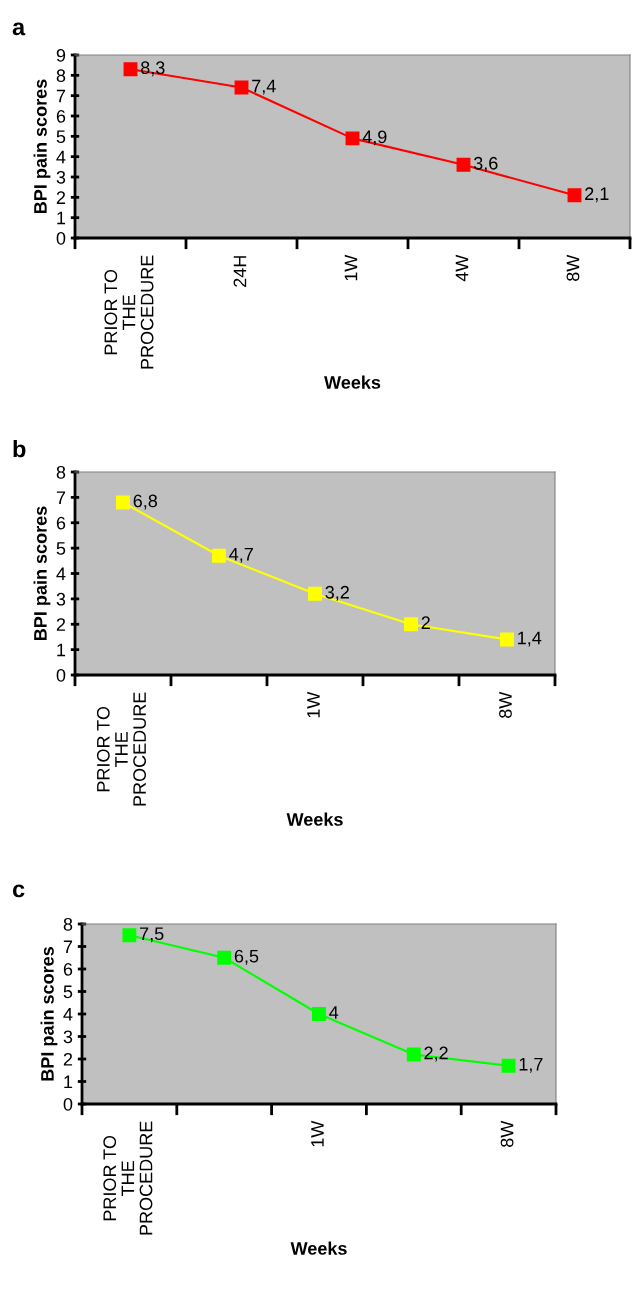  What do you see at coordinates (597, 195) in the screenshot?
I see `data-label: 2,1` at bounding box center [597, 195].